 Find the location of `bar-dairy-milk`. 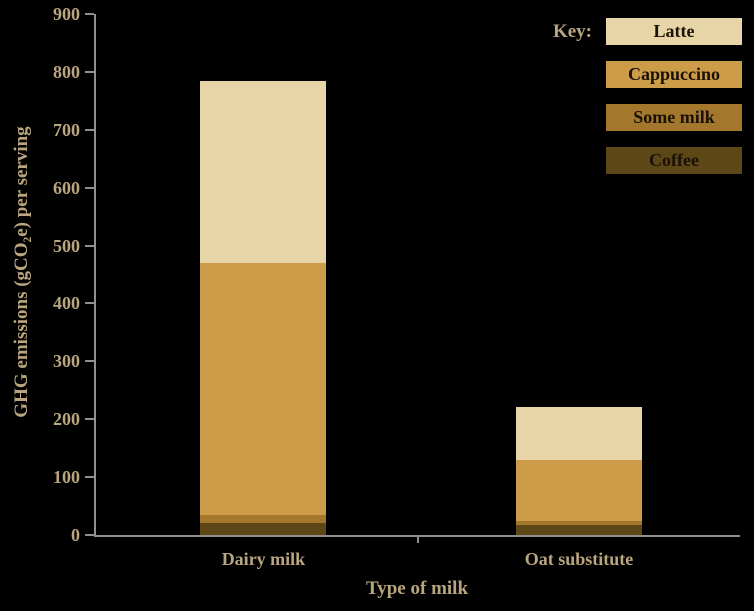

bar-dairy-milk is located at coordinates (263, 274).